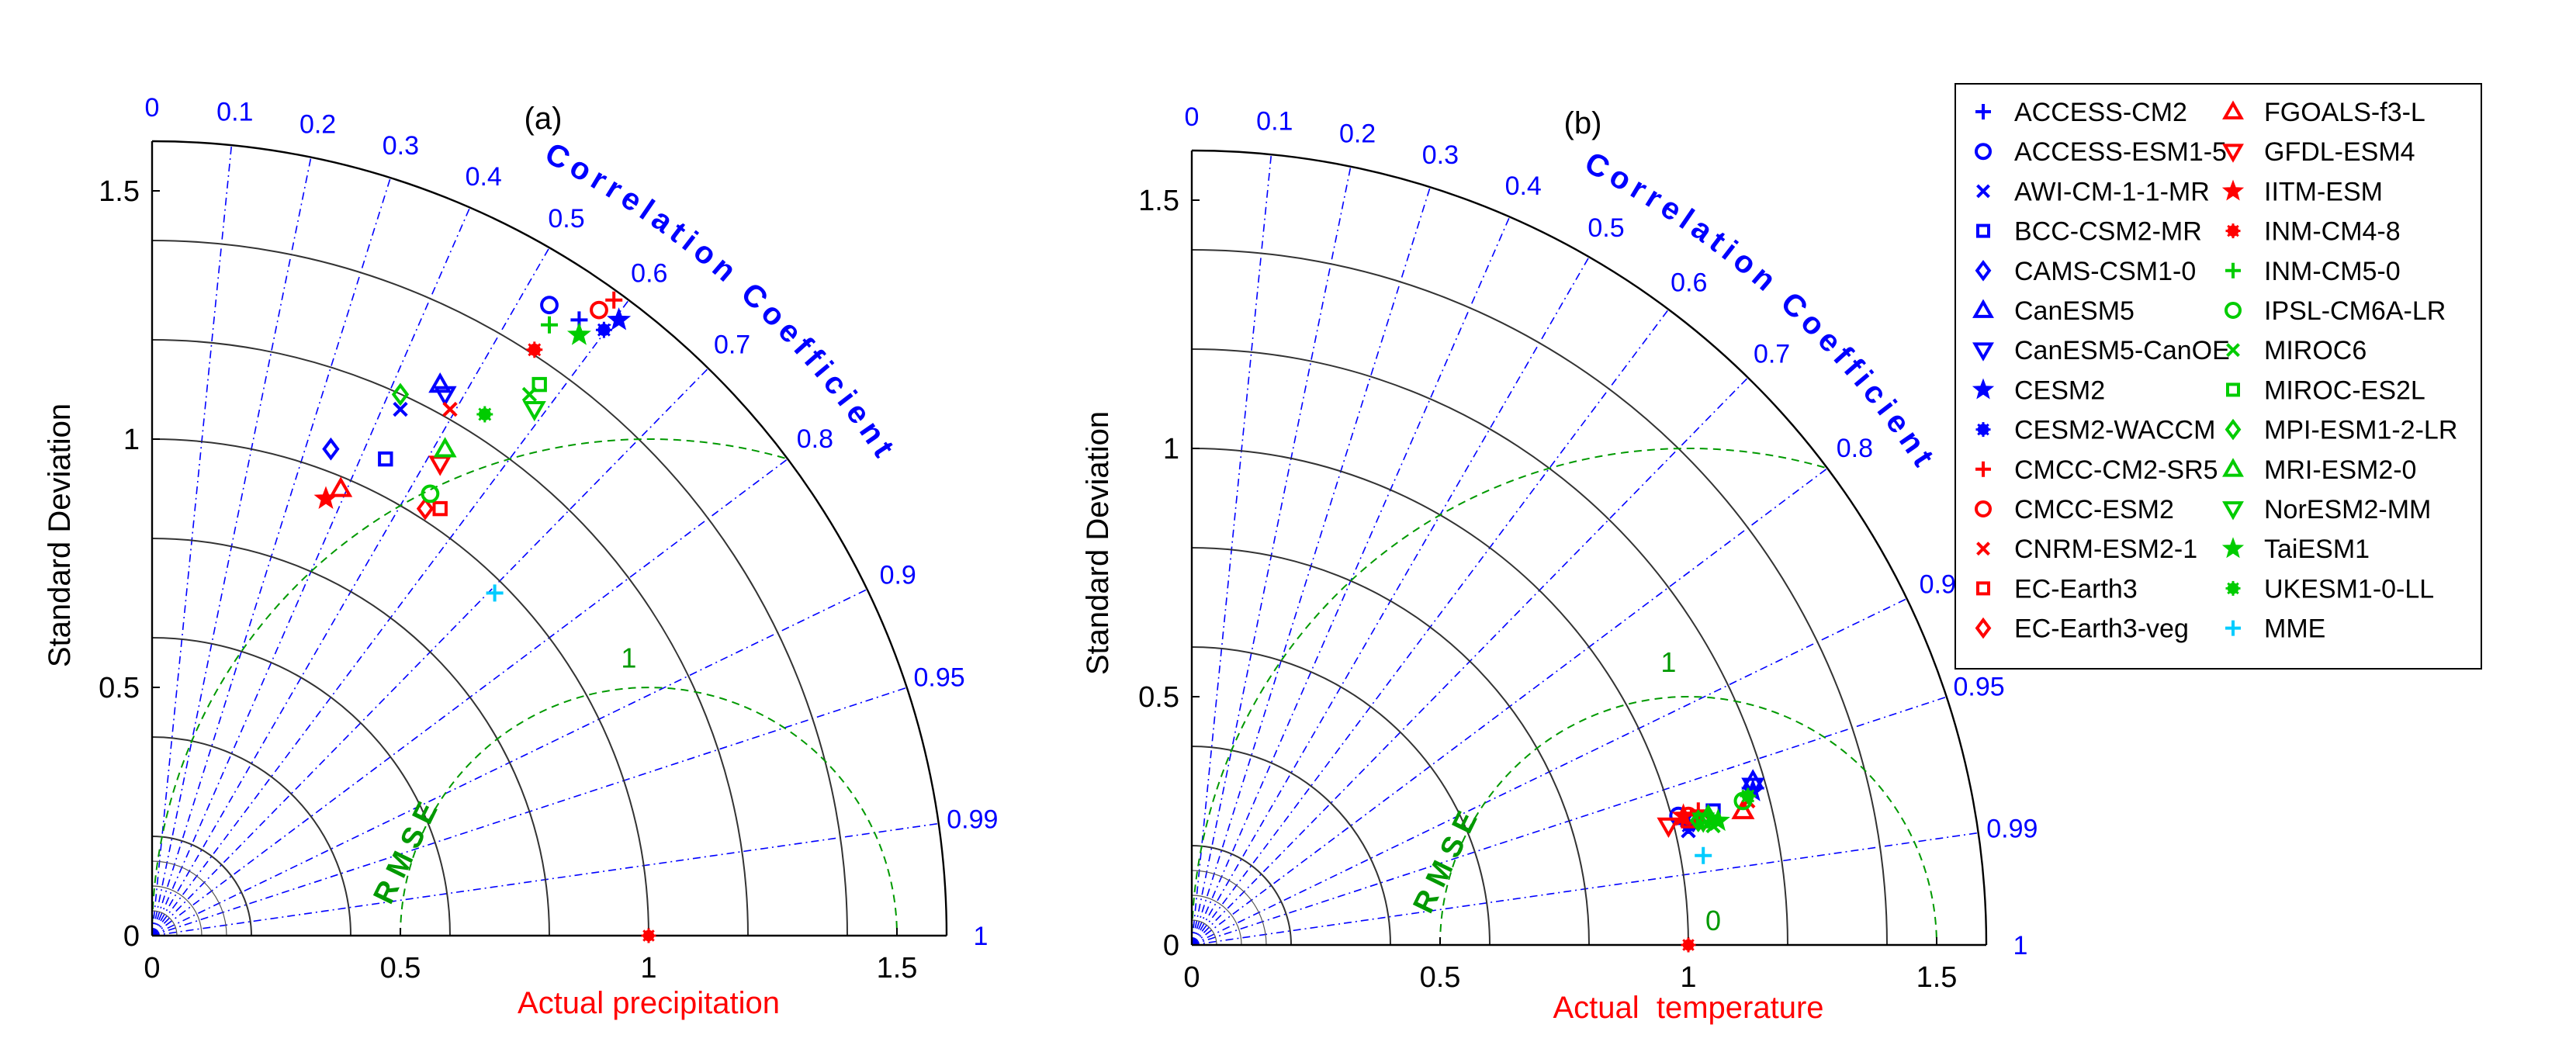 The height and width of the screenshot is (1059, 2576). Describe the element at coordinates (2344, 112) in the screenshot. I see `legend-label: FGOALS-f3-L` at that location.